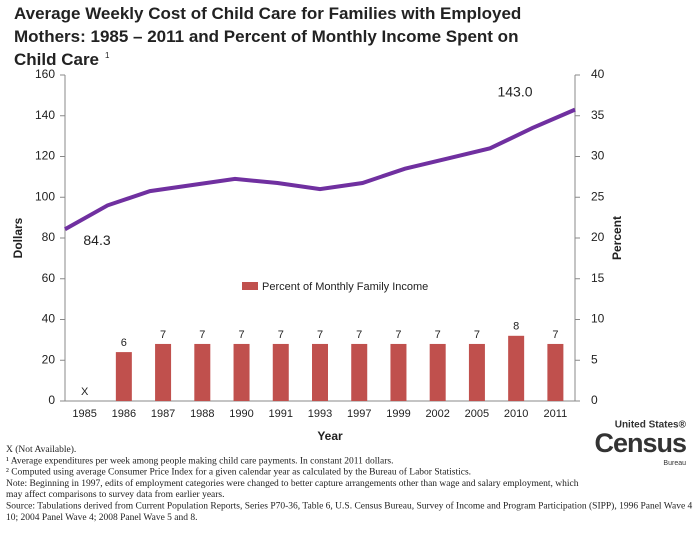  What do you see at coordinates (398, 414) in the screenshot?
I see `x-tick-label: 1999` at bounding box center [398, 414].